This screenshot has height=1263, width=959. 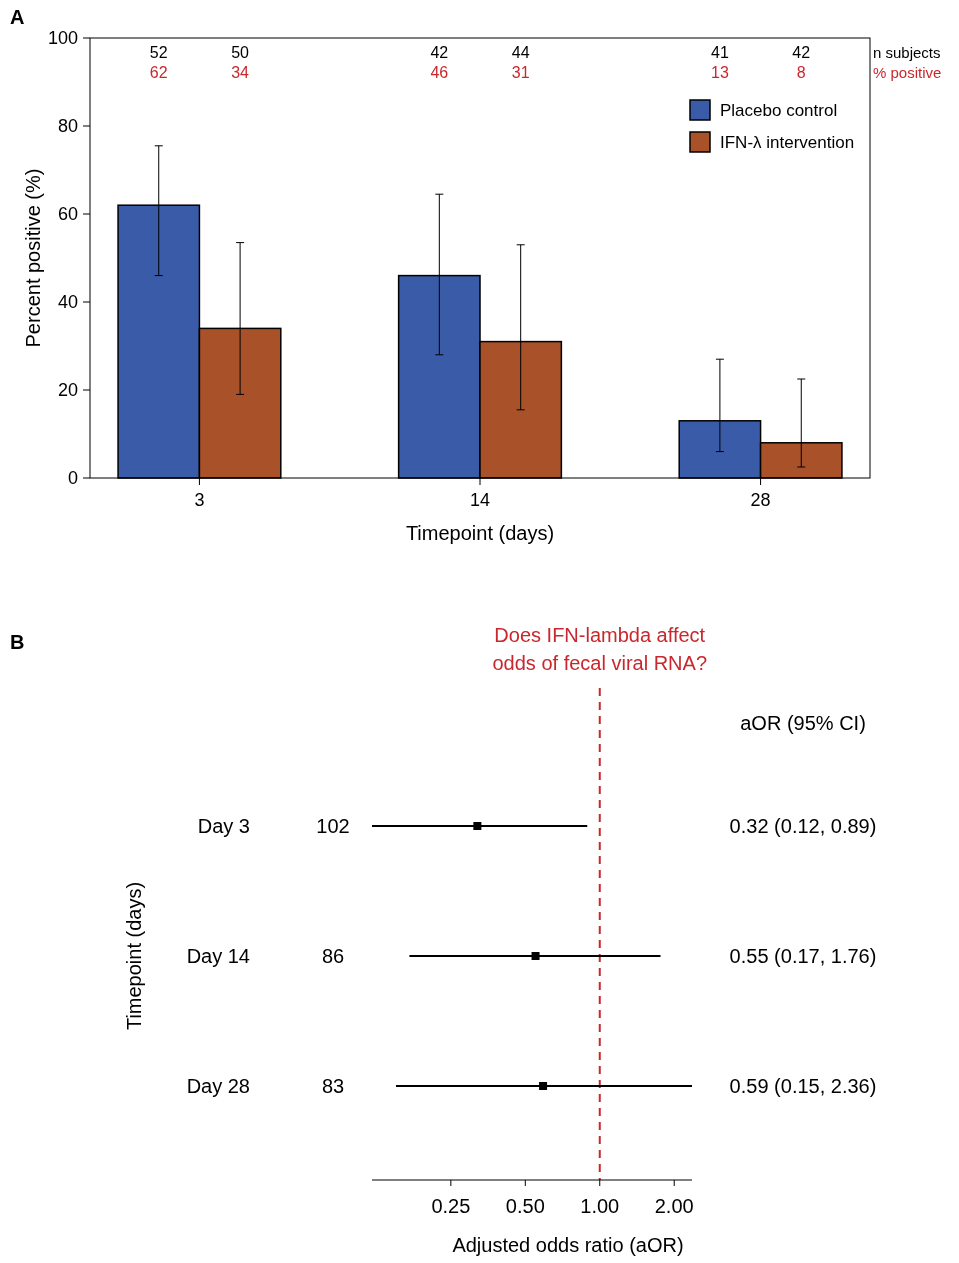 I want to click on y-tick-label: 100, so click(x=62, y=38).